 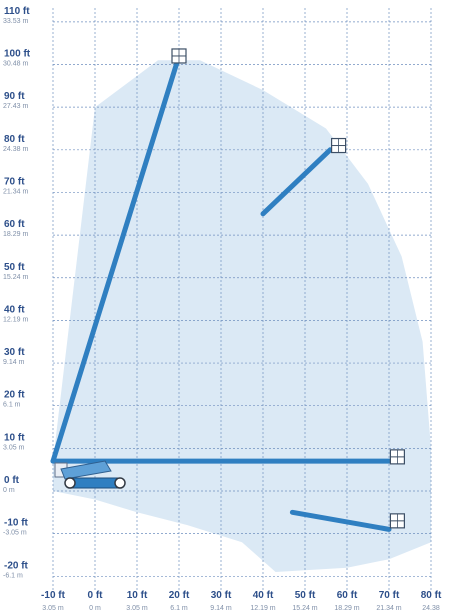 What do you see at coordinates (431, 608) in the screenshot?
I see `x-tick-label-m: 24.38` at bounding box center [431, 608].